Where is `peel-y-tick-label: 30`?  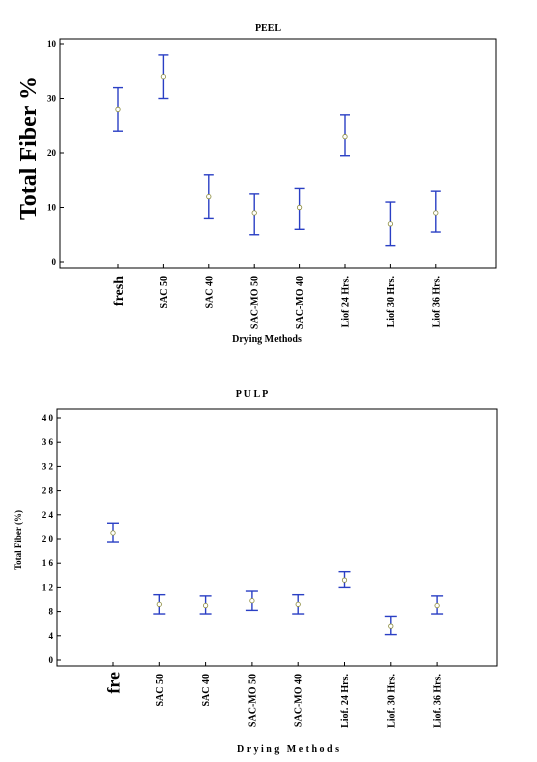 peel-y-tick-label: 30 is located at coordinates (52, 99).